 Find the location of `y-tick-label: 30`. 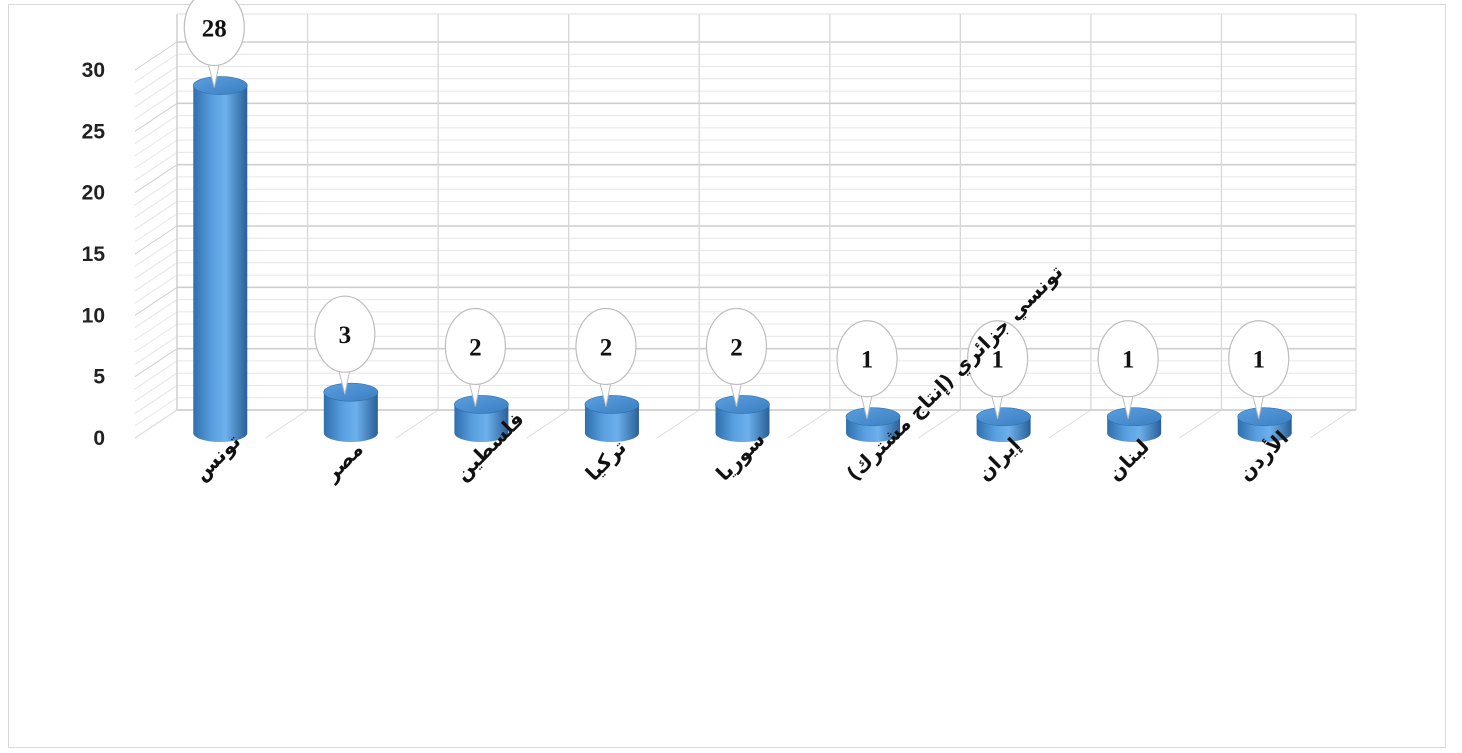

y-tick-label: 30 is located at coordinates (93, 70).